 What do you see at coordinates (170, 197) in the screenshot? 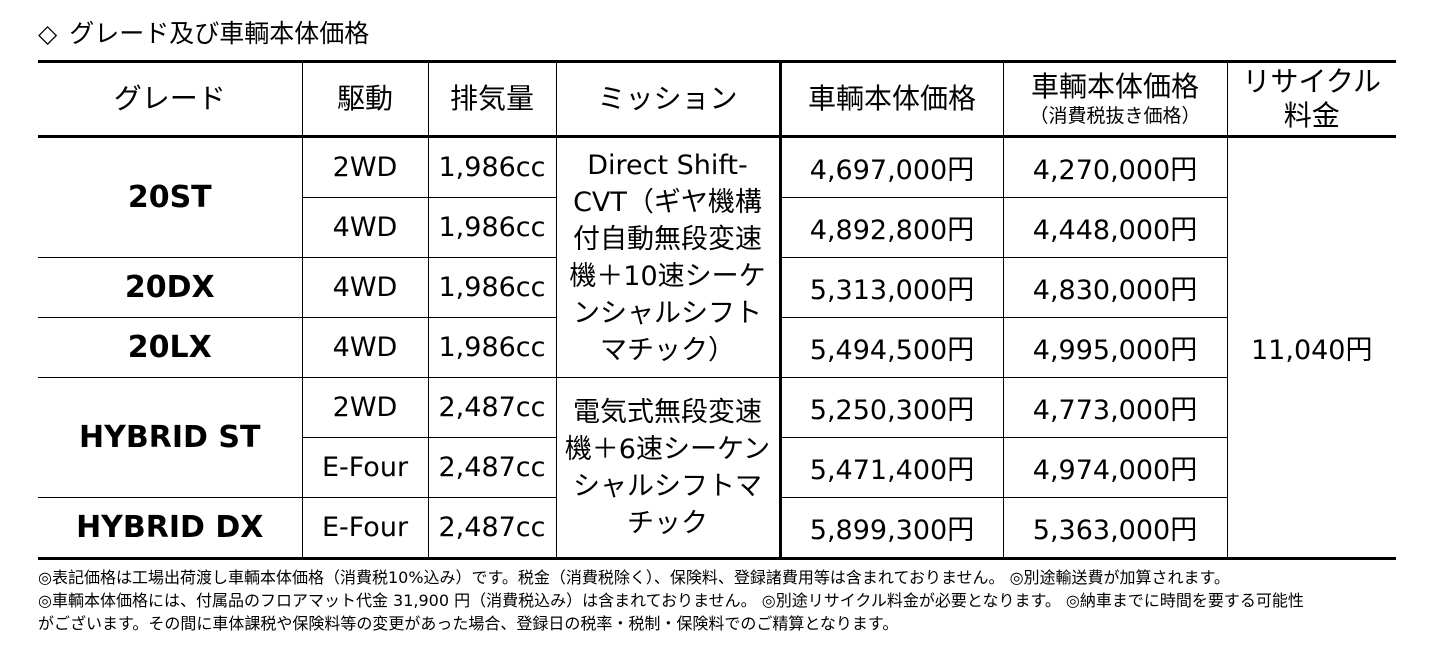
I see `grade-cell: 20ST` at bounding box center [170, 197].